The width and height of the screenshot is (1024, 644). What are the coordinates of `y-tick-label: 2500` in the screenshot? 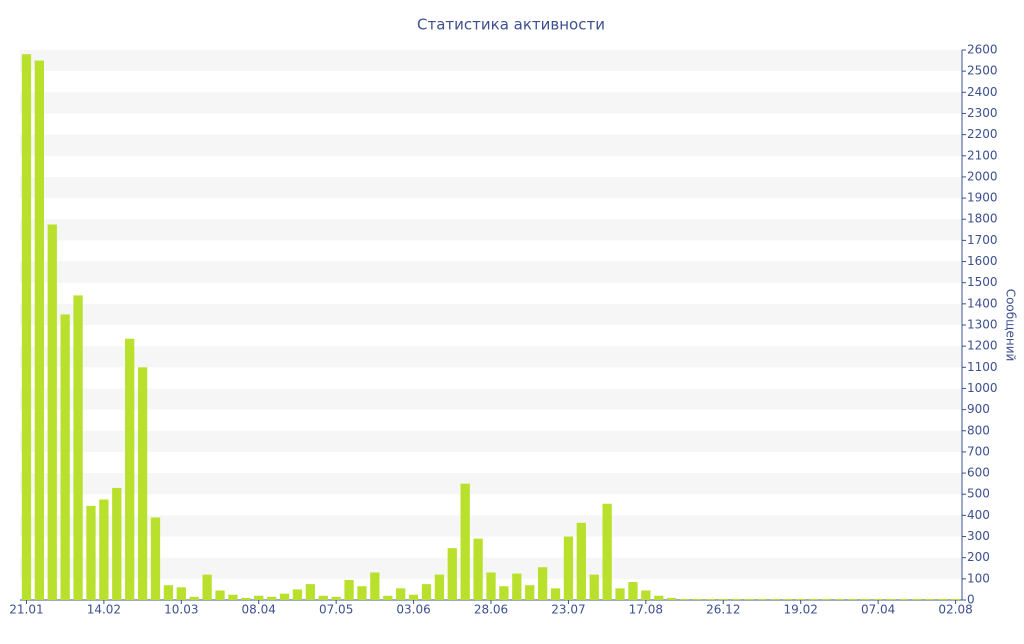 It's located at (982, 71).